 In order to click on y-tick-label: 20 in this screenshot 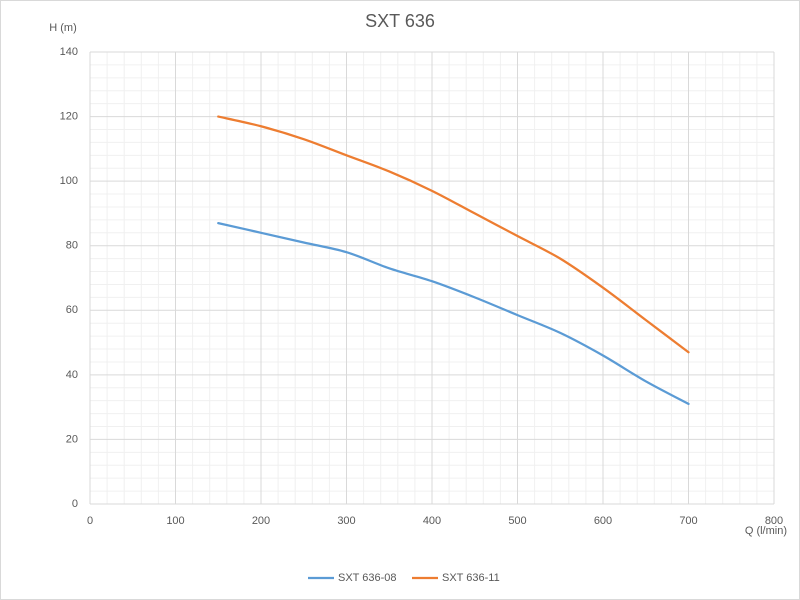, I will do `click(72, 439)`.